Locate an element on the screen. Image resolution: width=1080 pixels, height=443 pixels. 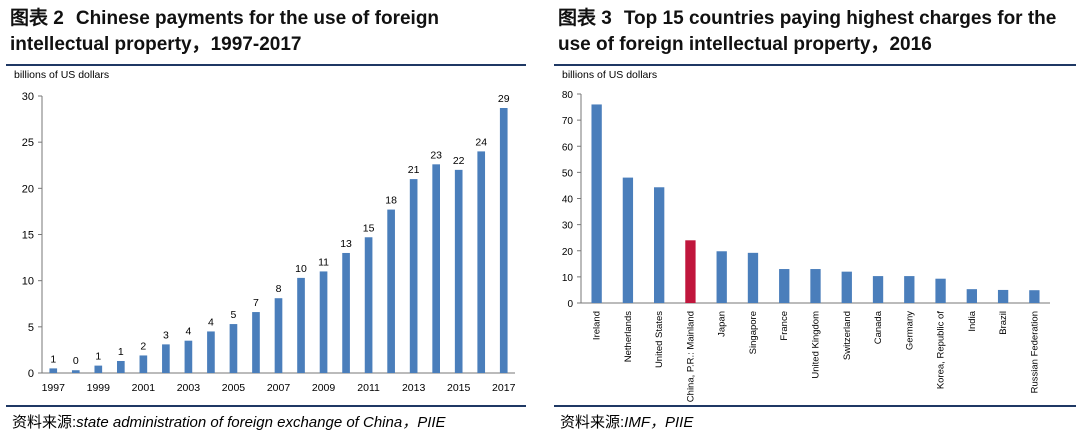
data-label-2010: 13 is located at coordinates (346, 244).